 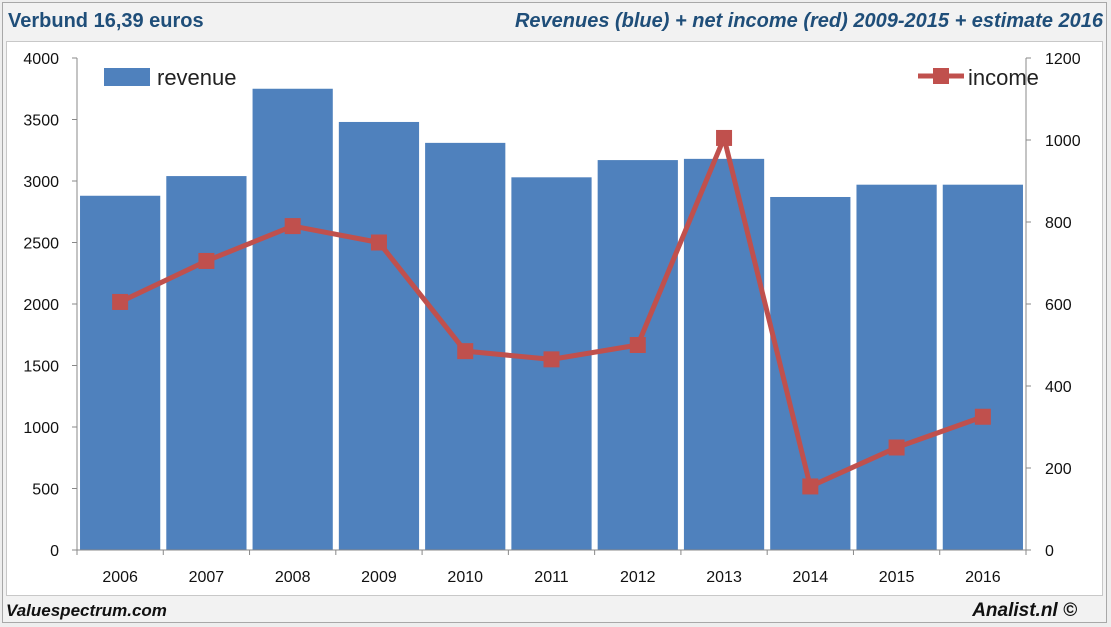 What do you see at coordinates (120, 577) in the screenshot?
I see `x-tick-label-2006: 2006` at bounding box center [120, 577].